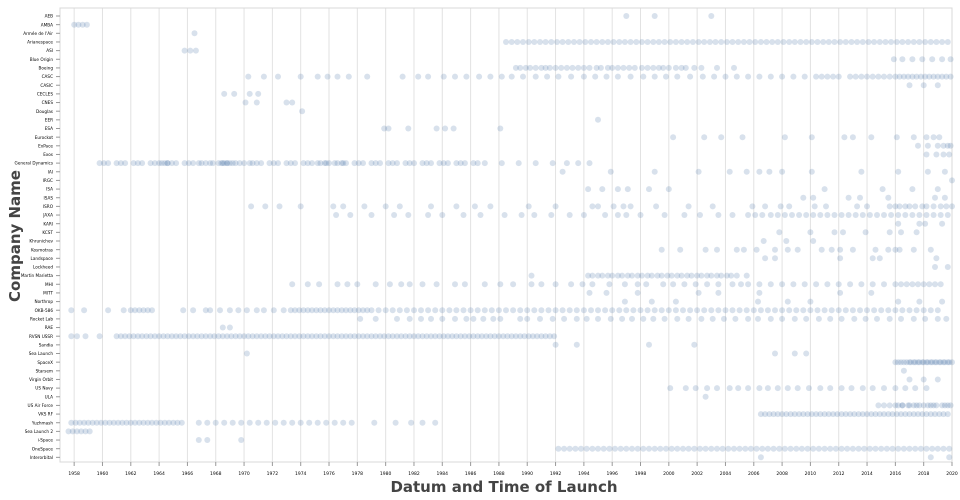 The width and height of the screenshot is (960, 500). Describe the element at coordinates (47, 24) in the screenshot. I see `y-tick-label: AMBA` at that location.